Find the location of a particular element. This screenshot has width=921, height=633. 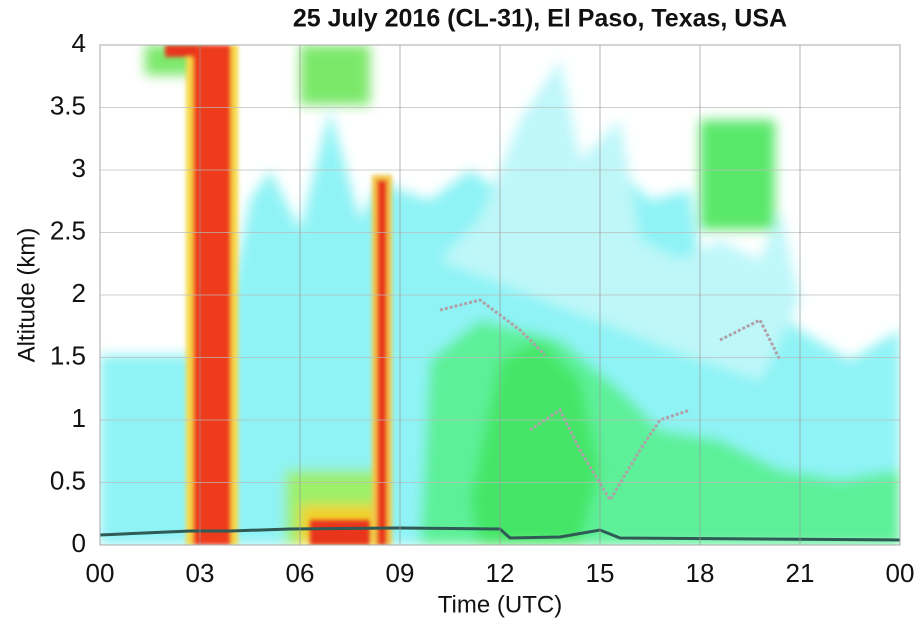

red-column is located at coordinates (382, 362).